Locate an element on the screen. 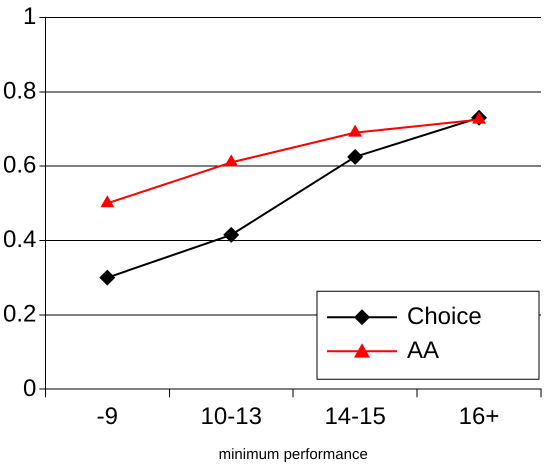 The width and height of the screenshot is (549, 468). y-tick-label: 0.2 is located at coordinates (19, 314).